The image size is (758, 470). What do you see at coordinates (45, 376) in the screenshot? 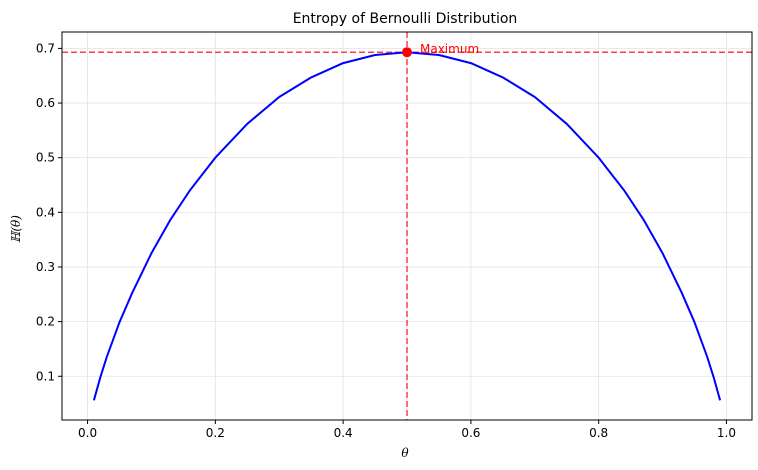
I see `y-tick-label: 0.1` at bounding box center [45, 376].